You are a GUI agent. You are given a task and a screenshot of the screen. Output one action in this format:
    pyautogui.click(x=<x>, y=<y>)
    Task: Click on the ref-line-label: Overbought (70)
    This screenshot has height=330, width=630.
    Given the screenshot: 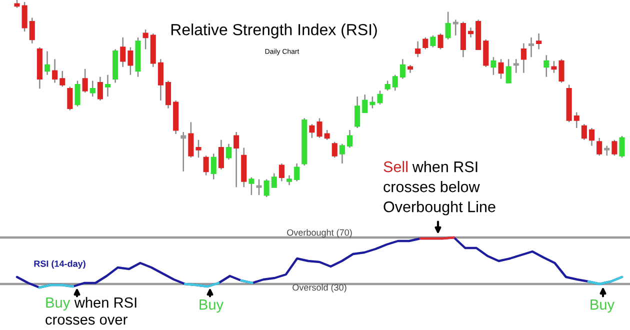 What is the action you would take?
    pyautogui.click(x=319, y=233)
    